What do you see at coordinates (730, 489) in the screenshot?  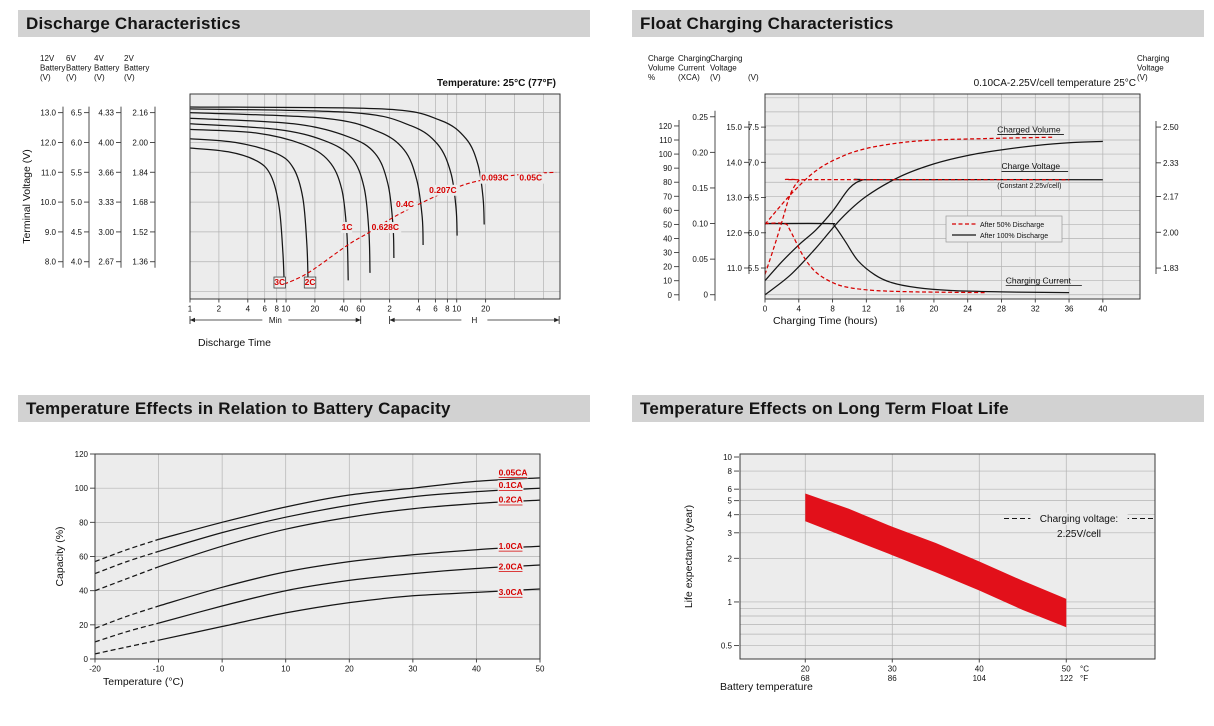 I see `svg-text: 6` at bounding box center [730, 489].